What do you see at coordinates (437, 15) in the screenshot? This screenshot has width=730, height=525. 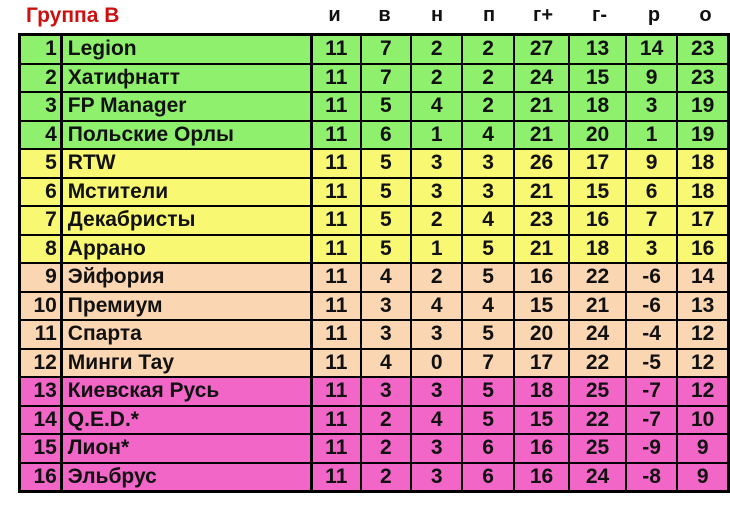 I see `column-header: н` at bounding box center [437, 15].